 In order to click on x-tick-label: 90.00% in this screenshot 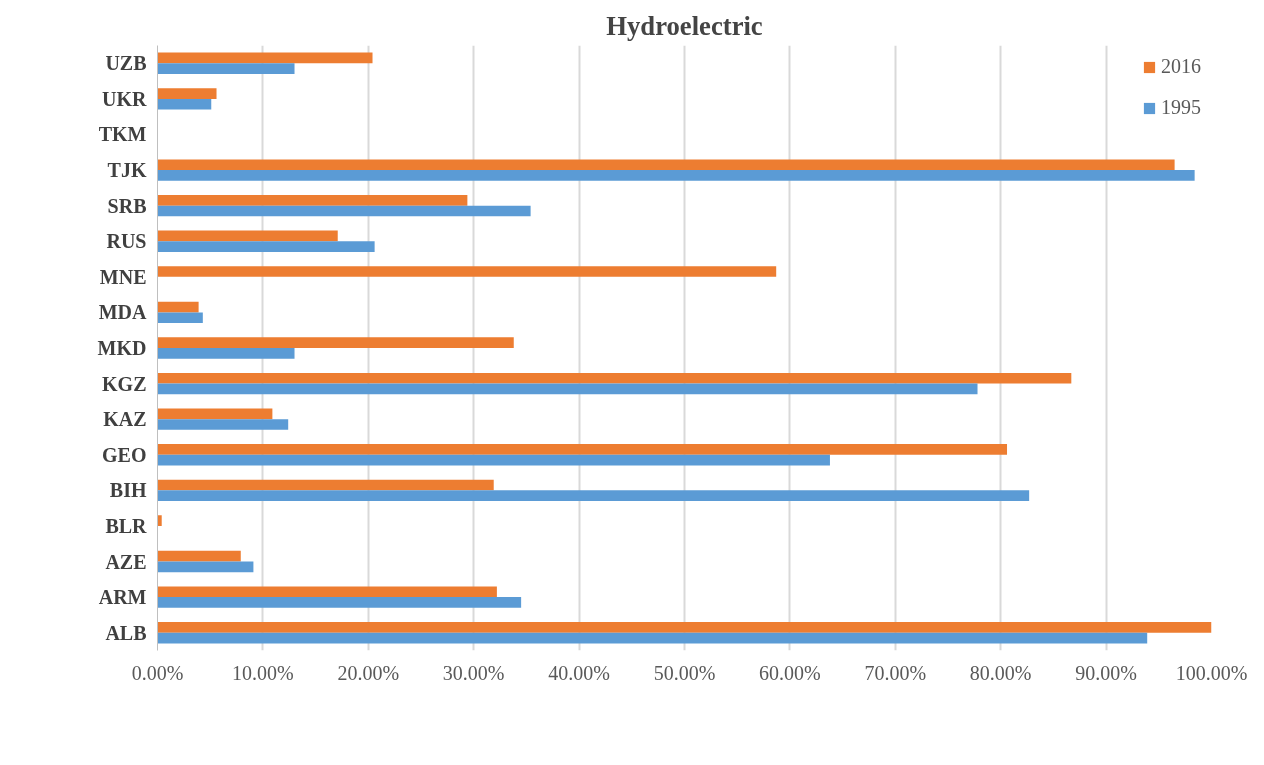, I will do `click(1106, 672)`.